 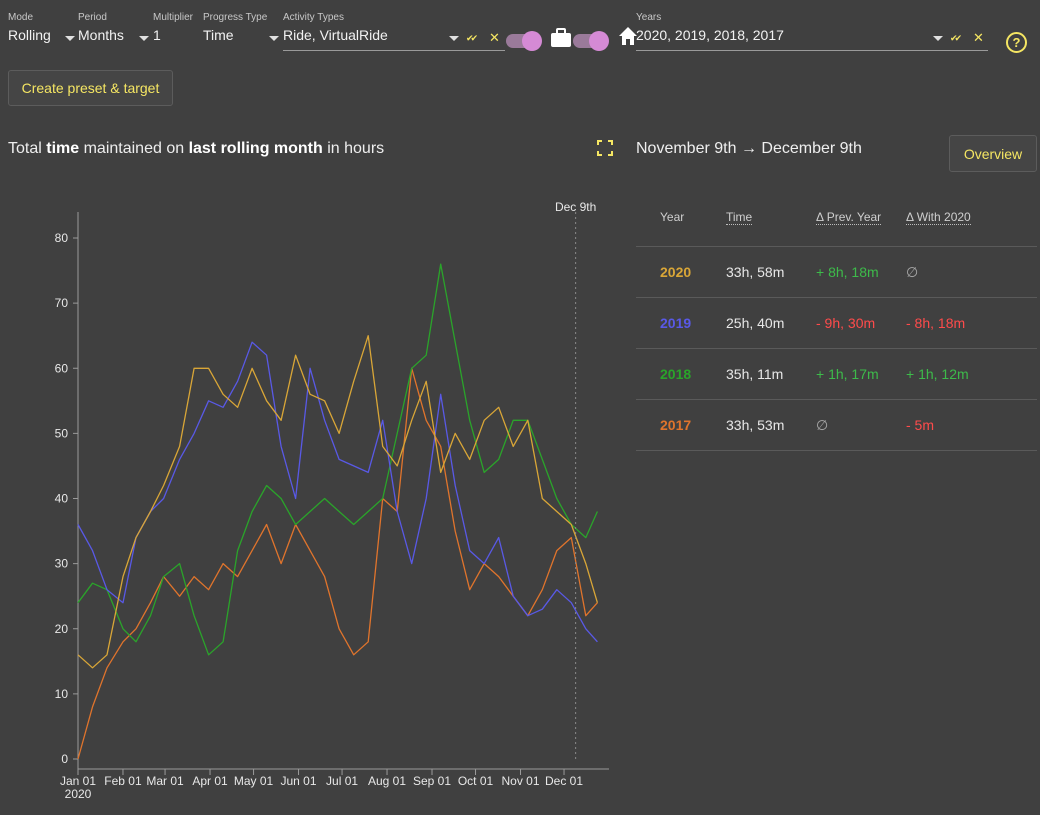 I want to click on activity-clear-icon: ✕, so click(x=494, y=37).